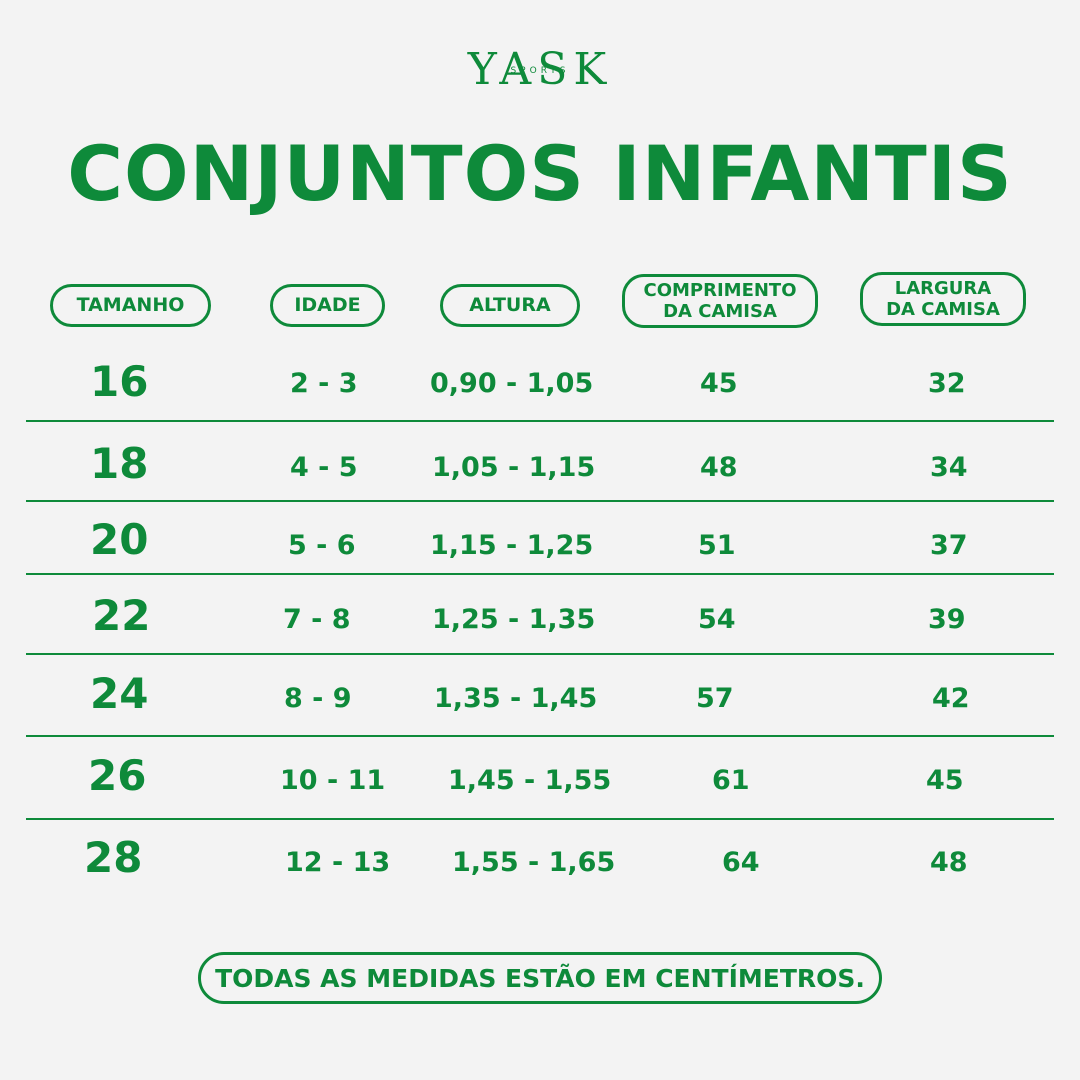 This screenshot has height=1080, width=1080. I want to click on row-3-idade: 5 - 6, so click(322, 545).